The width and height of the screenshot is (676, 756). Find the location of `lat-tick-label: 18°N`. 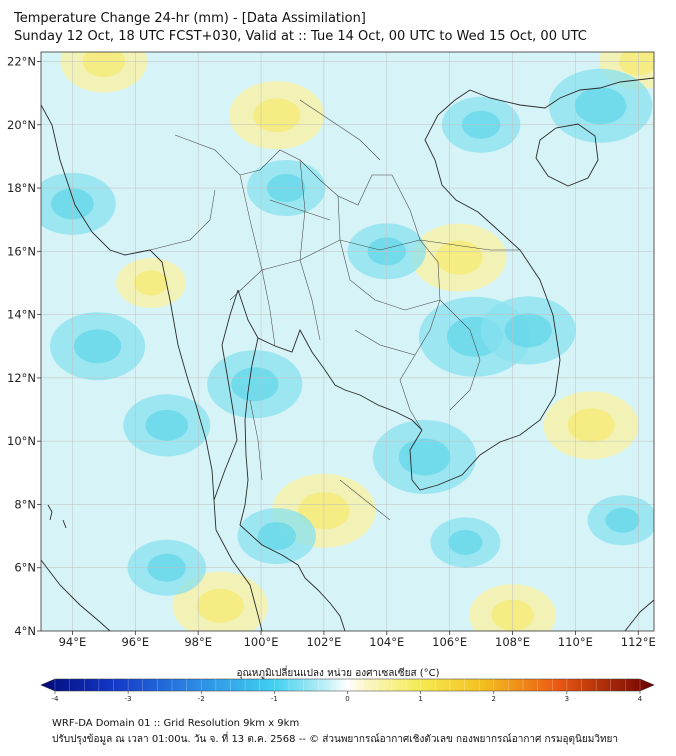

lat-tick-label: 18°N is located at coordinates (21, 188).